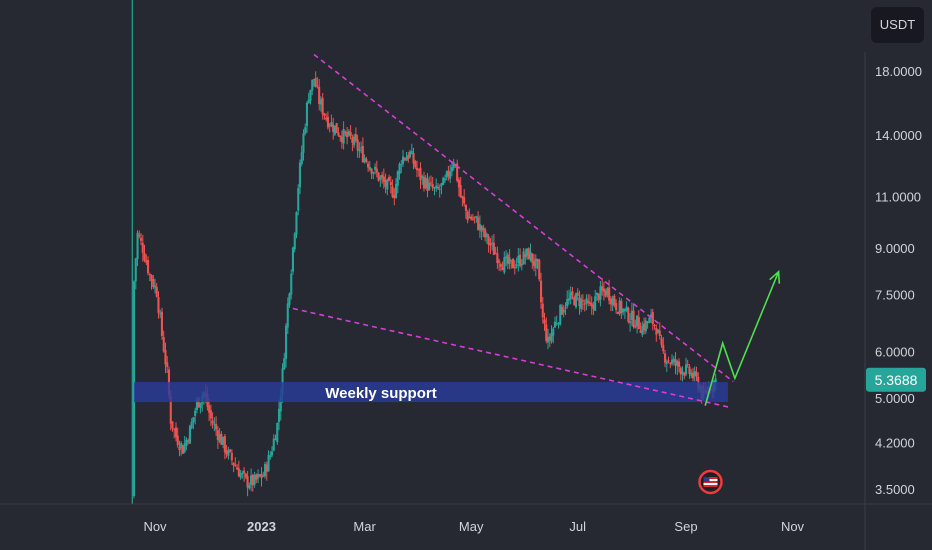 The width and height of the screenshot is (932, 550). I want to click on lower-trendline, so click(511, 358).